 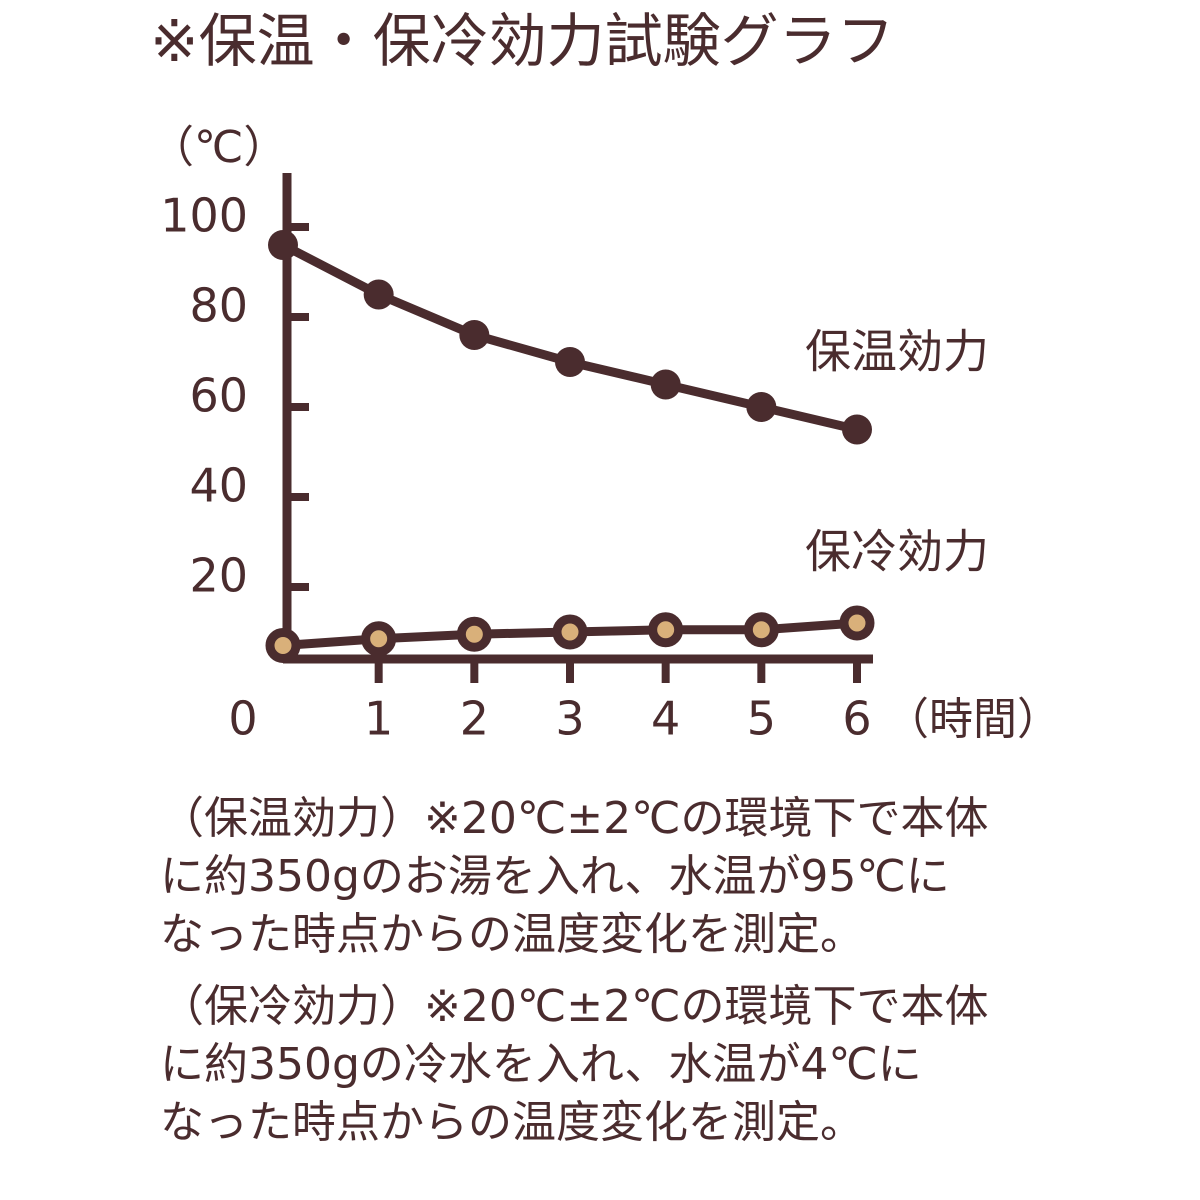 I want to click on note-line: （保温効力）※20℃±2℃の環境下で本体, so click(x=574, y=818).